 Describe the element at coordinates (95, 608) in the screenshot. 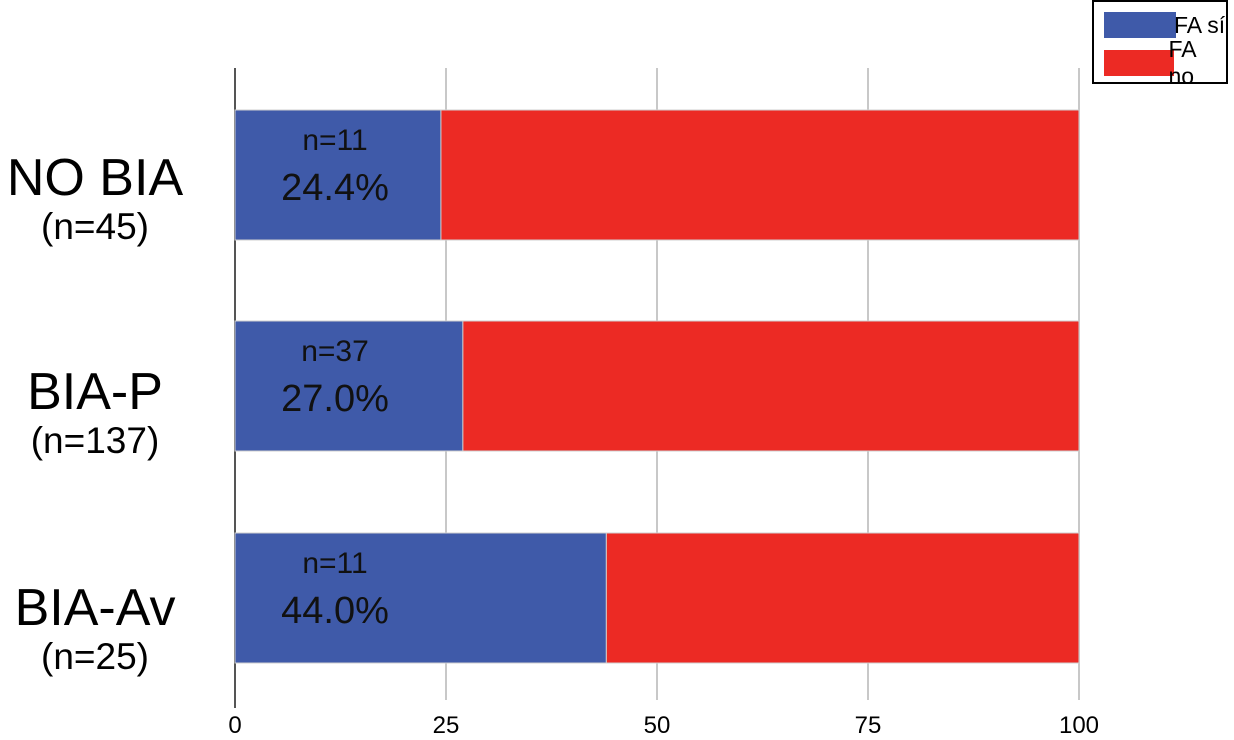

I see `category-name: BIA-Av` at that location.